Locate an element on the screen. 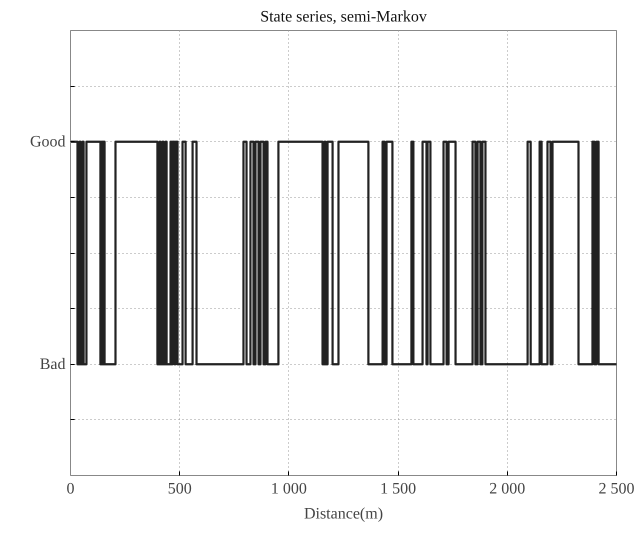 Image resolution: width=642 pixels, height=535 pixels. chart-title: State series, semi-Markov is located at coordinates (343, 17).